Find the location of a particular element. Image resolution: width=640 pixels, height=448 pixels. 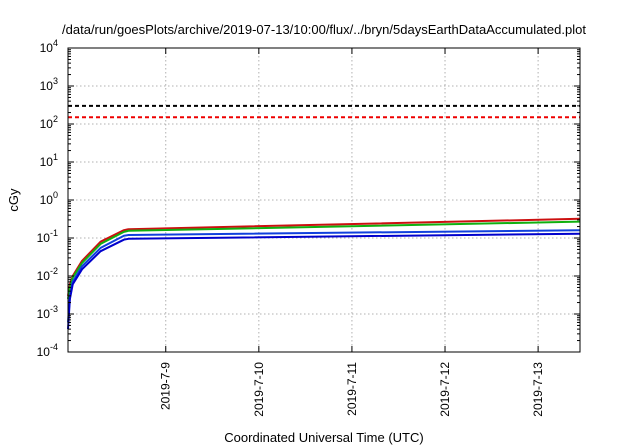

y-tick-label: 10¹ is located at coordinates (49, 160).